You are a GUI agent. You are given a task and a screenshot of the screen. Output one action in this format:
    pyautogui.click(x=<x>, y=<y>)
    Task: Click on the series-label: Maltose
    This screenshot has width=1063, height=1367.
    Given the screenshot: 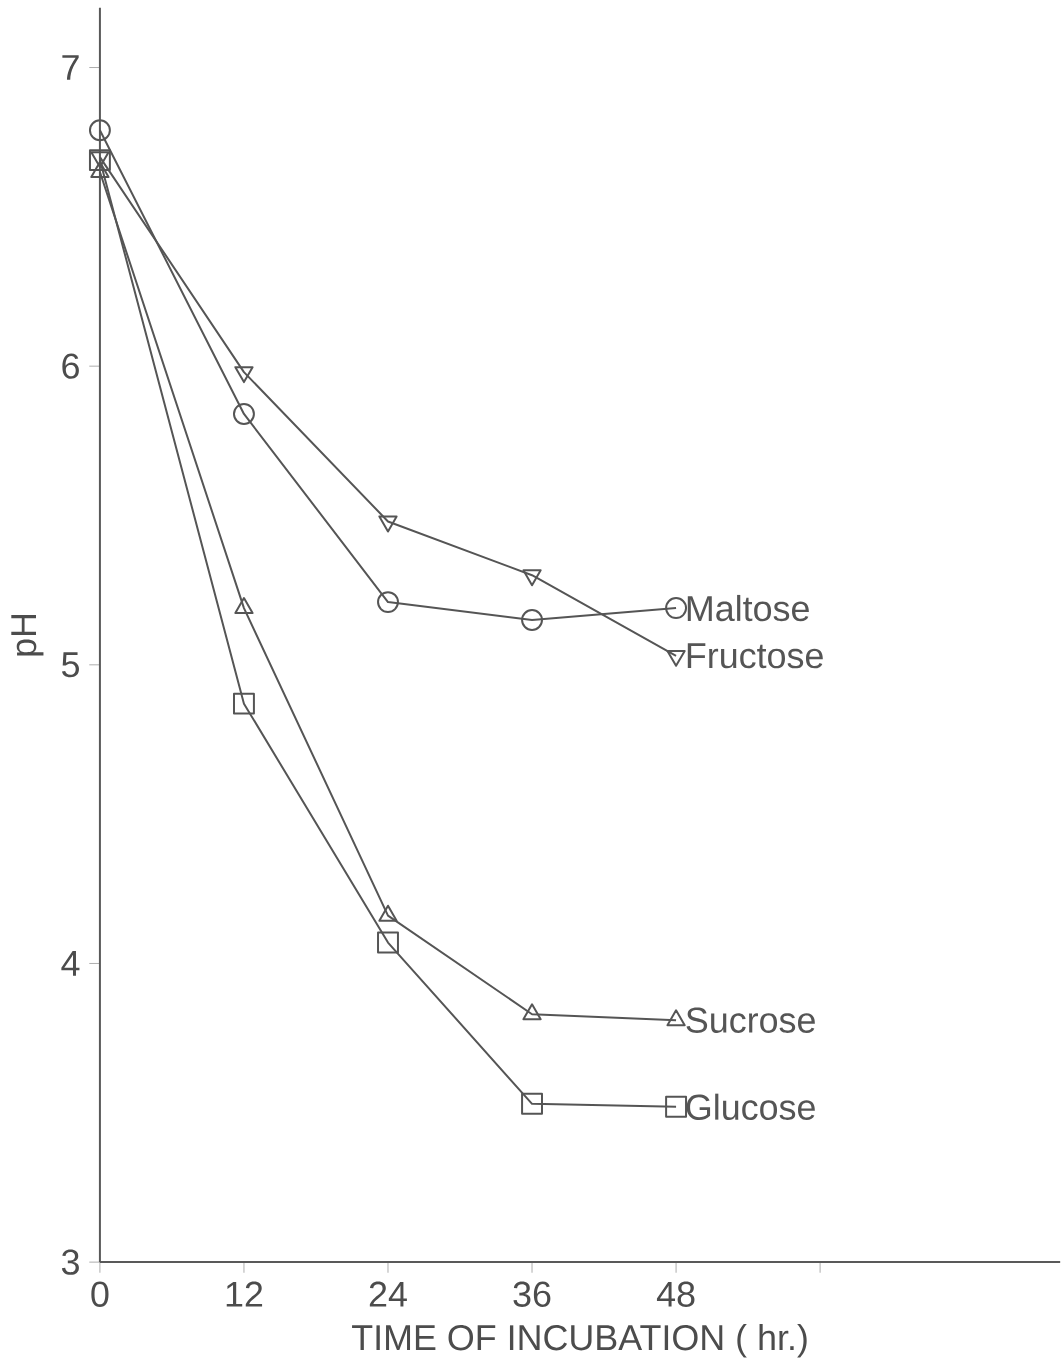 What is the action you would take?
    pyautogui.click(x=748, y=608)
    